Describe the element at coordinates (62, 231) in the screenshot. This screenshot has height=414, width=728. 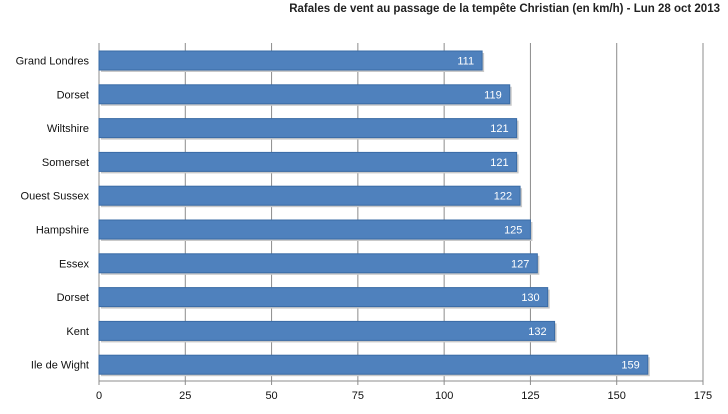
I see `category-label: Hampshire` at that location.